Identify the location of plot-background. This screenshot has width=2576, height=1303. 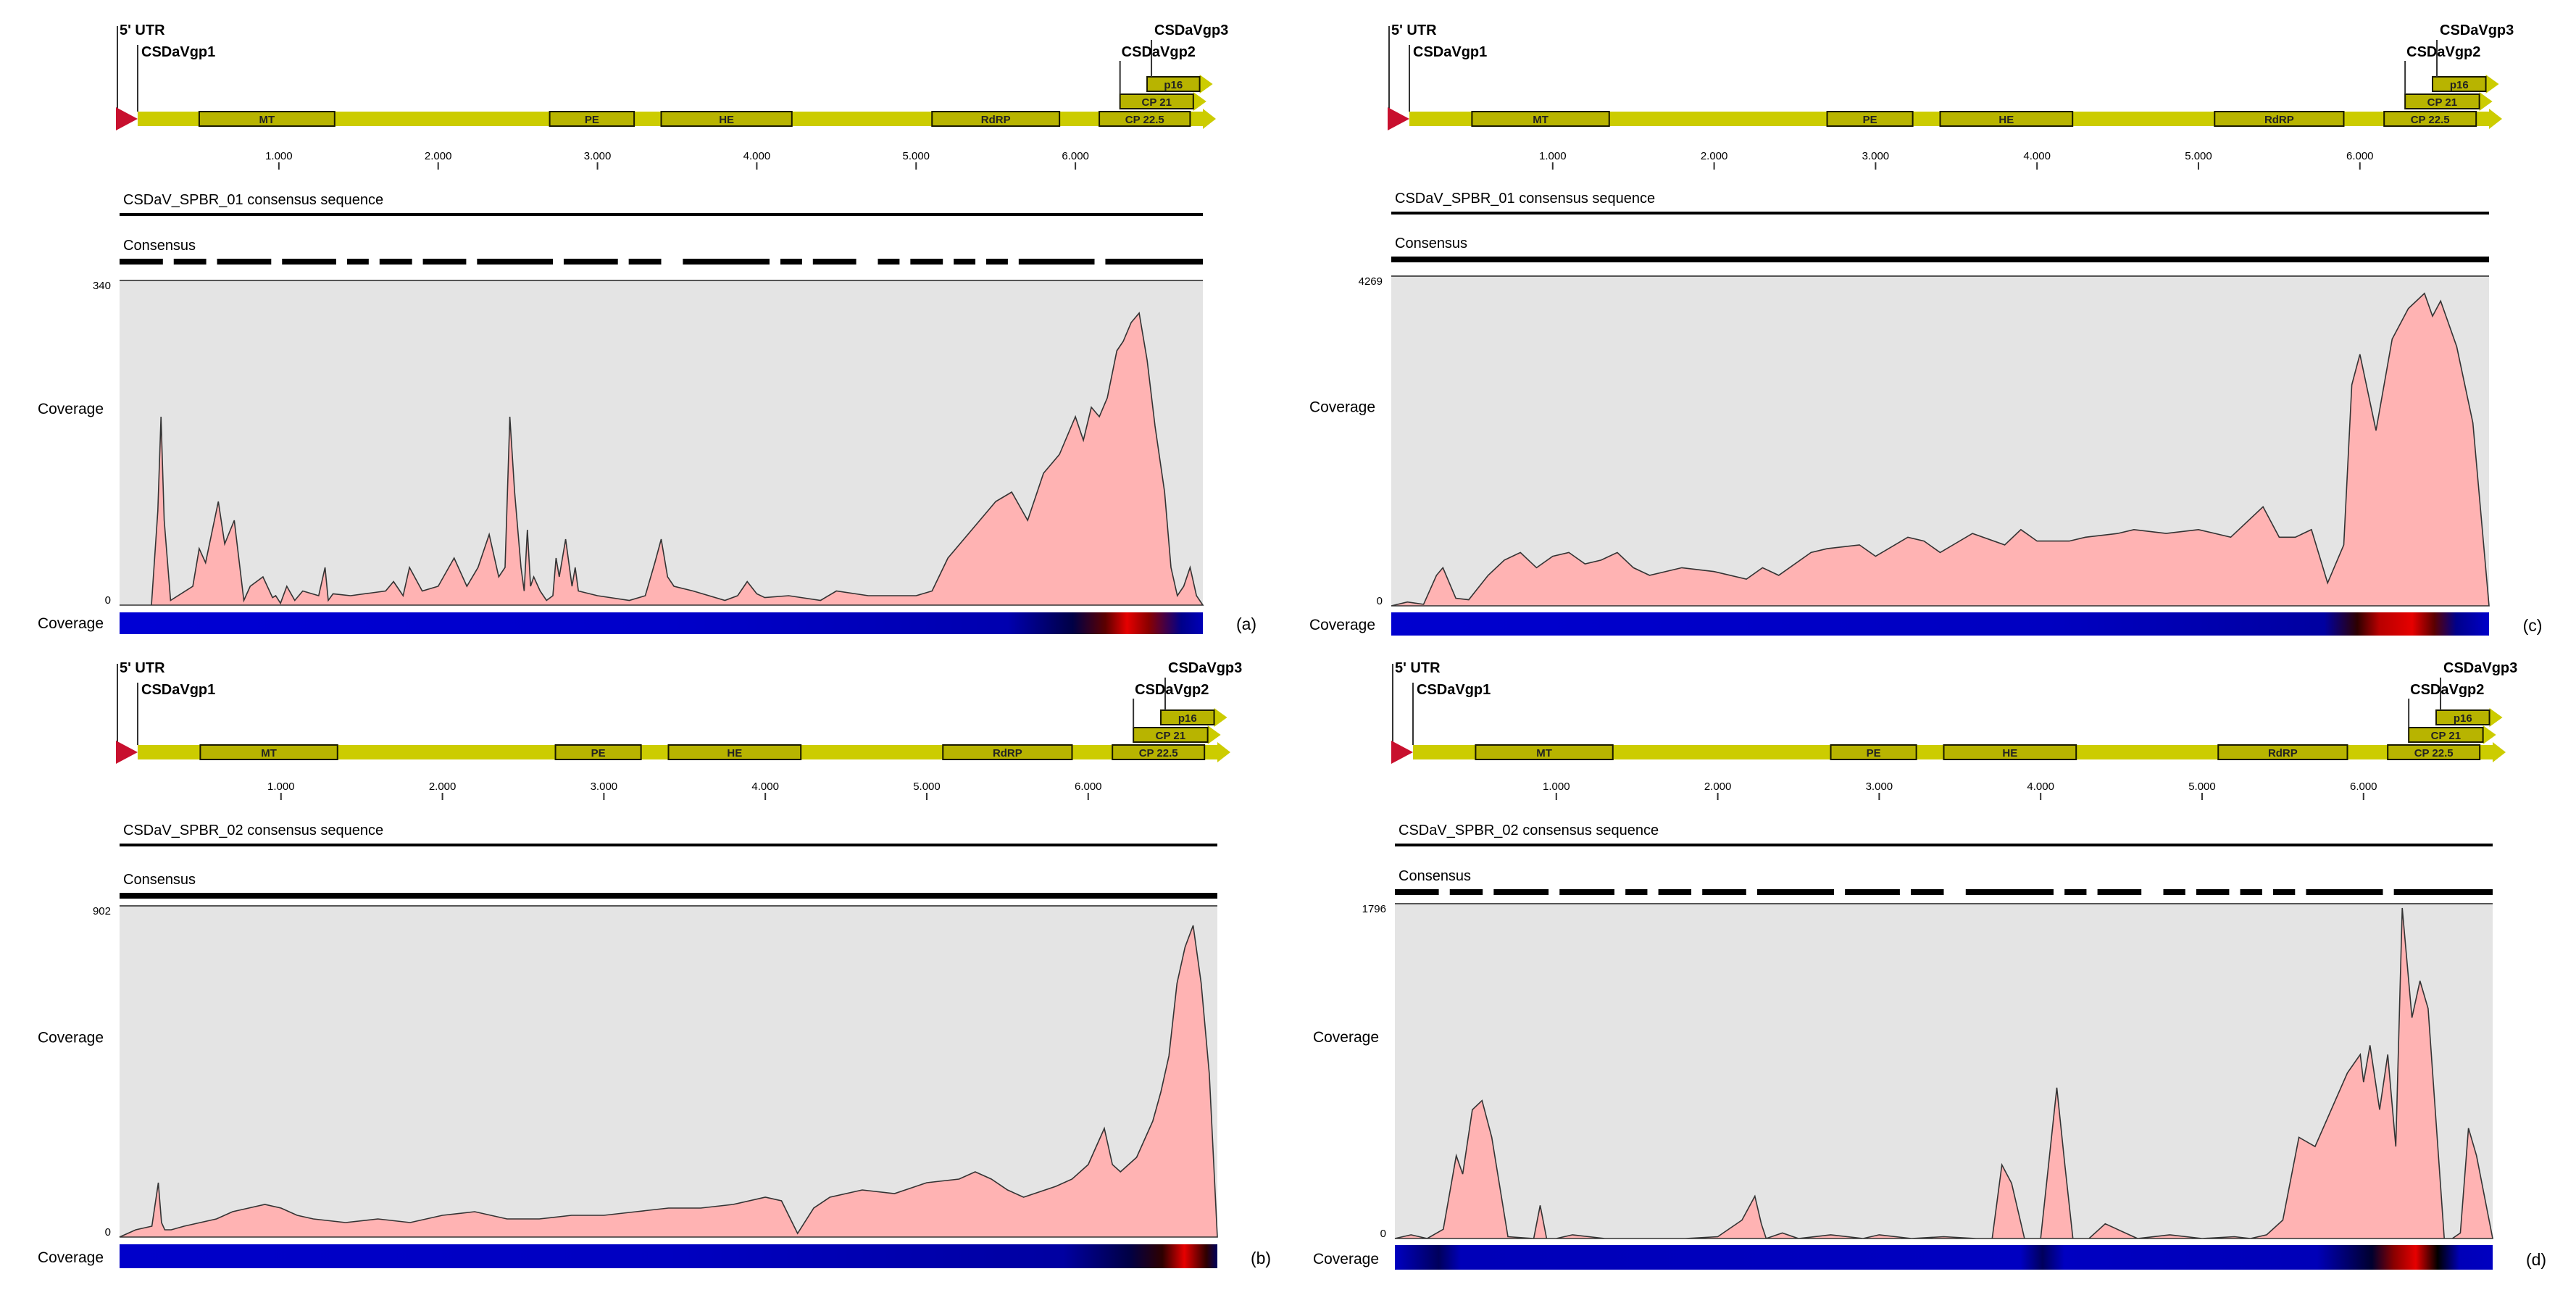
(668, 1071).